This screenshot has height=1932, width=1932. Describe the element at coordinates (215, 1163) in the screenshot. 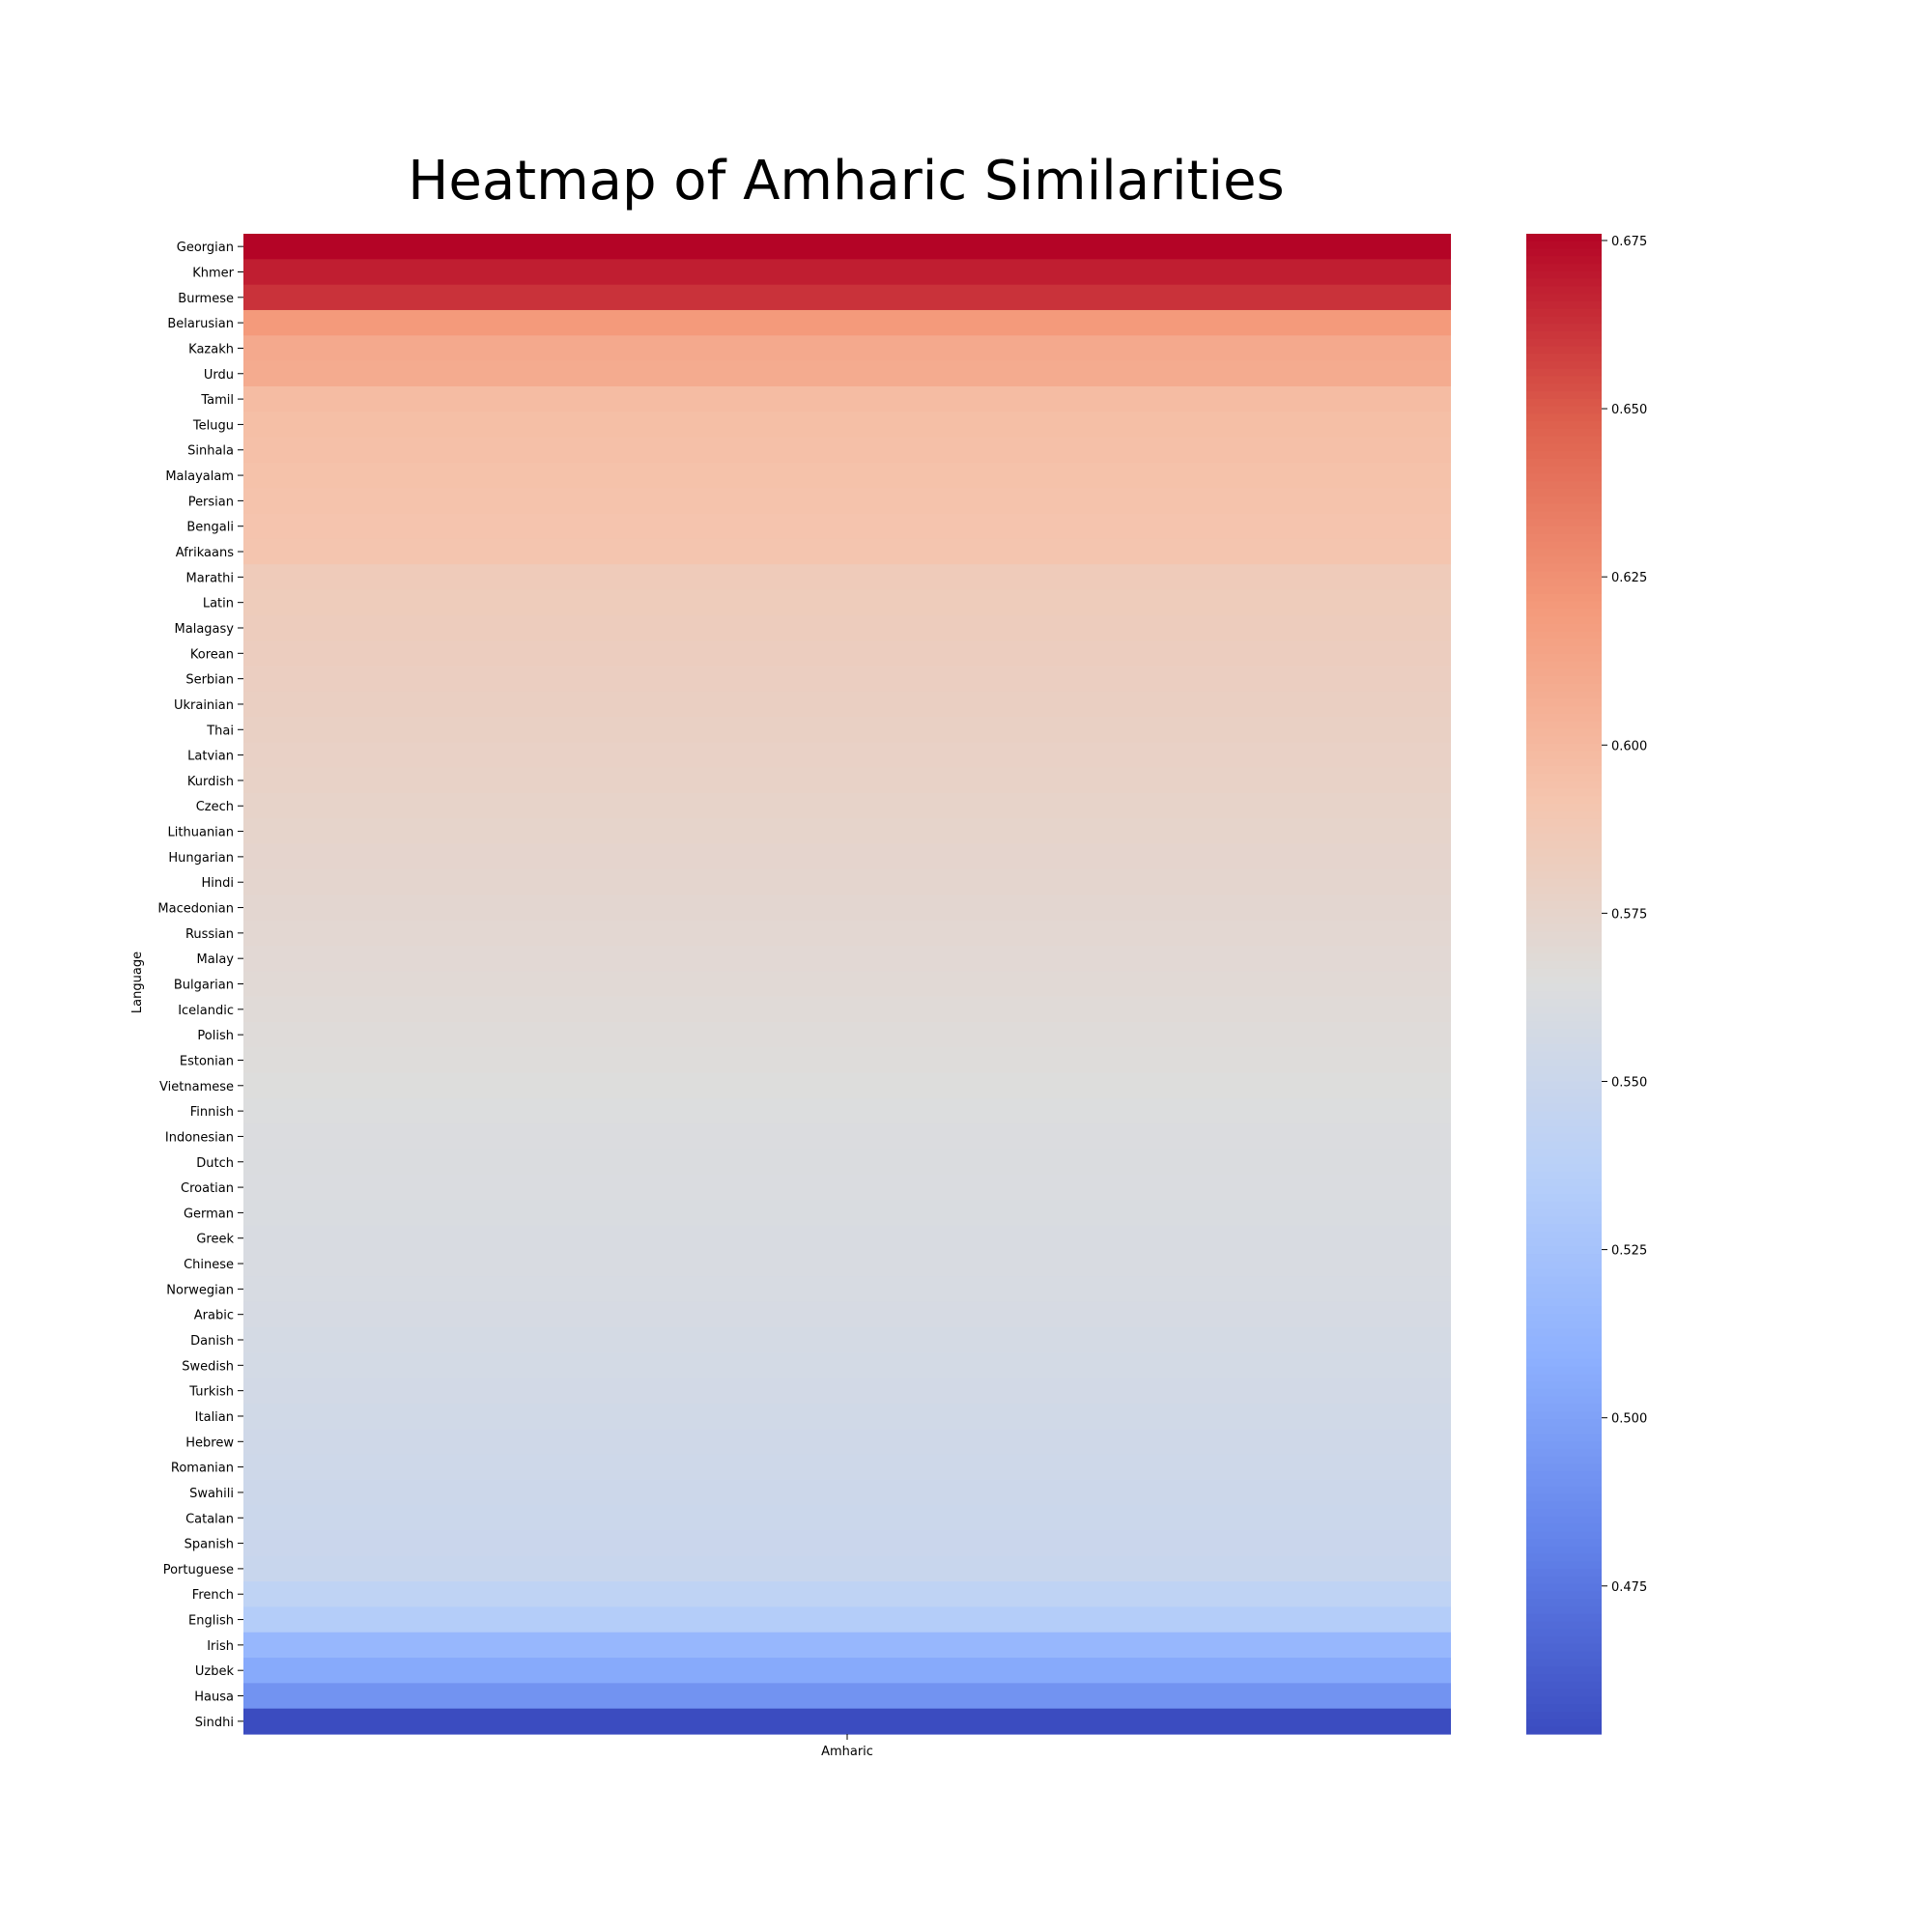

I see `y-tick-label: Dutch` at that location.